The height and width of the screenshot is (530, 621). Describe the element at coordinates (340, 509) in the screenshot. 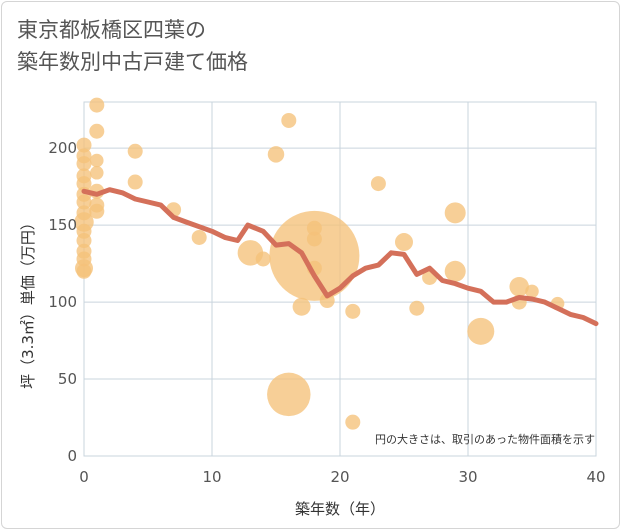

I see `x-axis-label: 築年数（年）` at that location.